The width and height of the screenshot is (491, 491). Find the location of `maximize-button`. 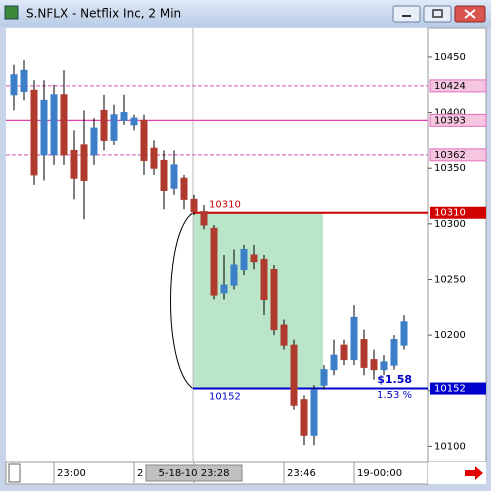

maximize-button is located at coordinates (437, 14).